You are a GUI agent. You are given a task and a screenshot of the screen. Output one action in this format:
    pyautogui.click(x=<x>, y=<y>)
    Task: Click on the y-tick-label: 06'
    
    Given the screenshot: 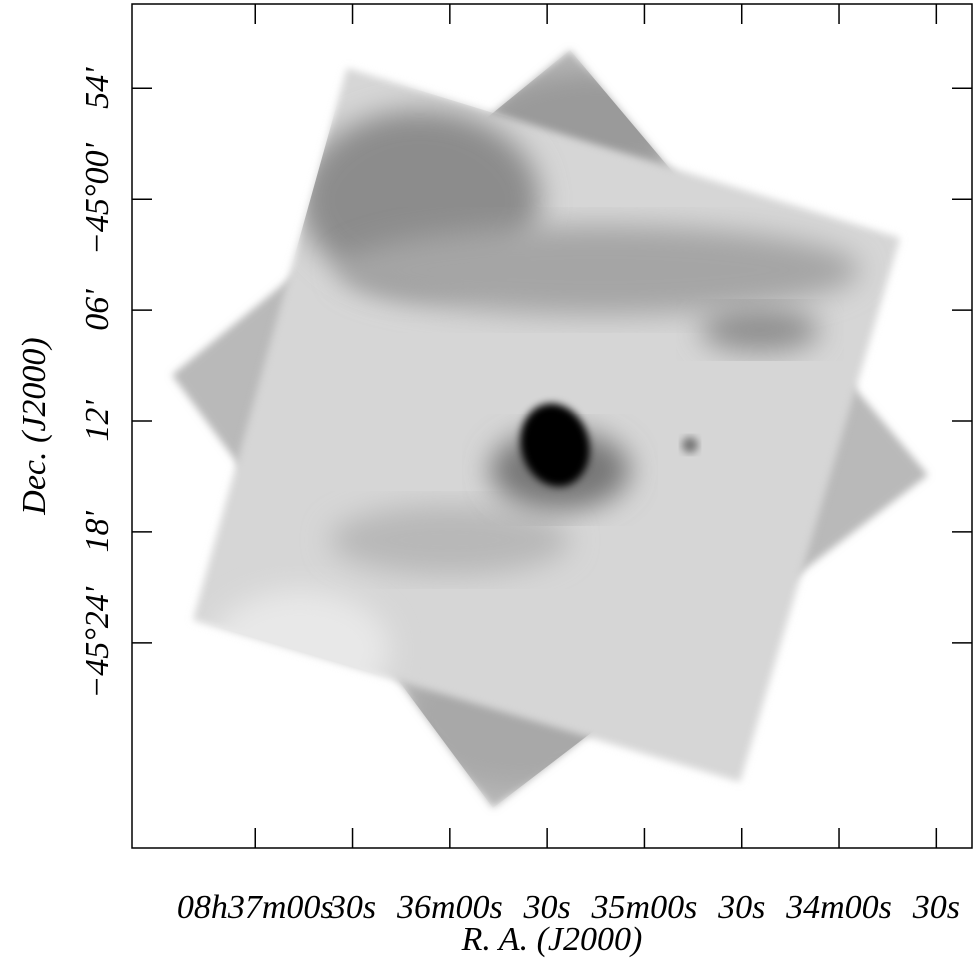 What is the action you would take?
    pyautogui.click(x=97, y=310)
    